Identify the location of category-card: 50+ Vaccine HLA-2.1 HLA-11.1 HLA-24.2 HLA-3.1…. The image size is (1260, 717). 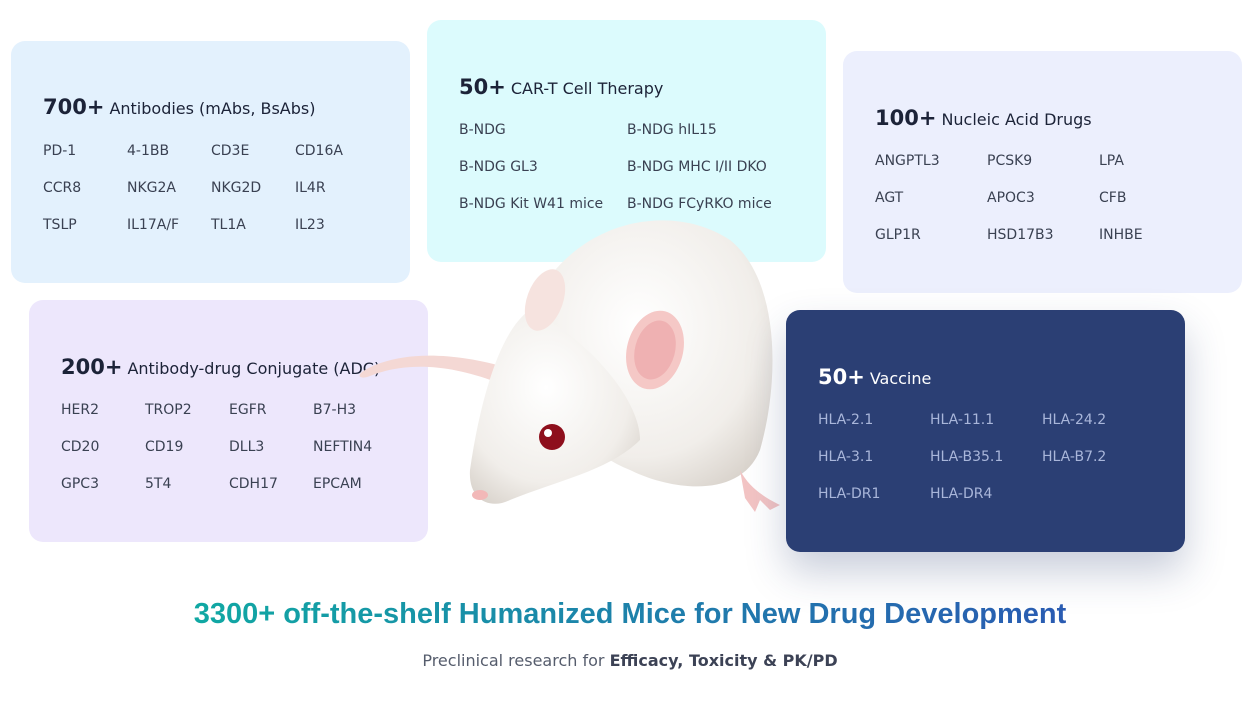
(985, 431).